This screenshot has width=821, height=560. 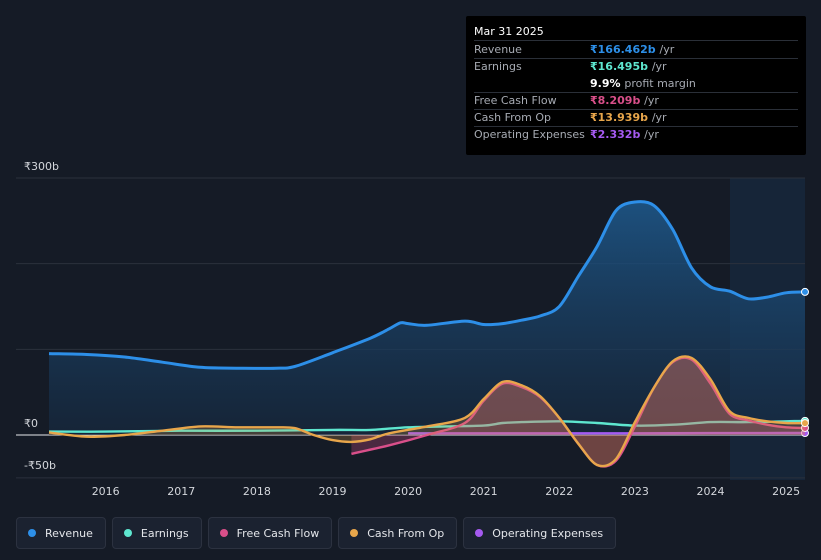 I want to click on legend-item-free-cash-flow: Free Cash Flow, so click(x=270, y=533).